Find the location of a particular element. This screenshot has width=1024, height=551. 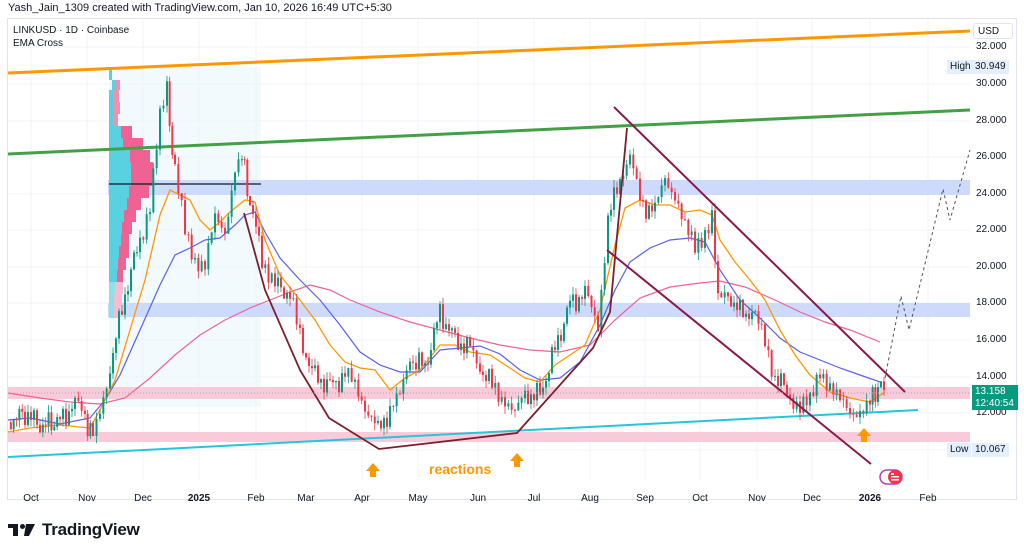

currency-selector: USD is located at coordinates (993, 31).